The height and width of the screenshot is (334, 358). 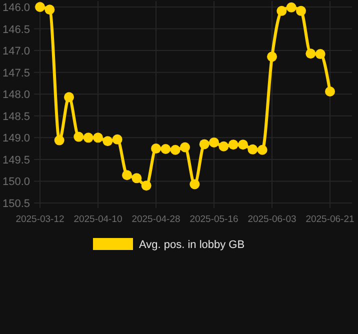 What do you see at coordinates (16, 138) in the screenshot?
I see `y-tick-label: 149.0` at bounding box center [16, 138].